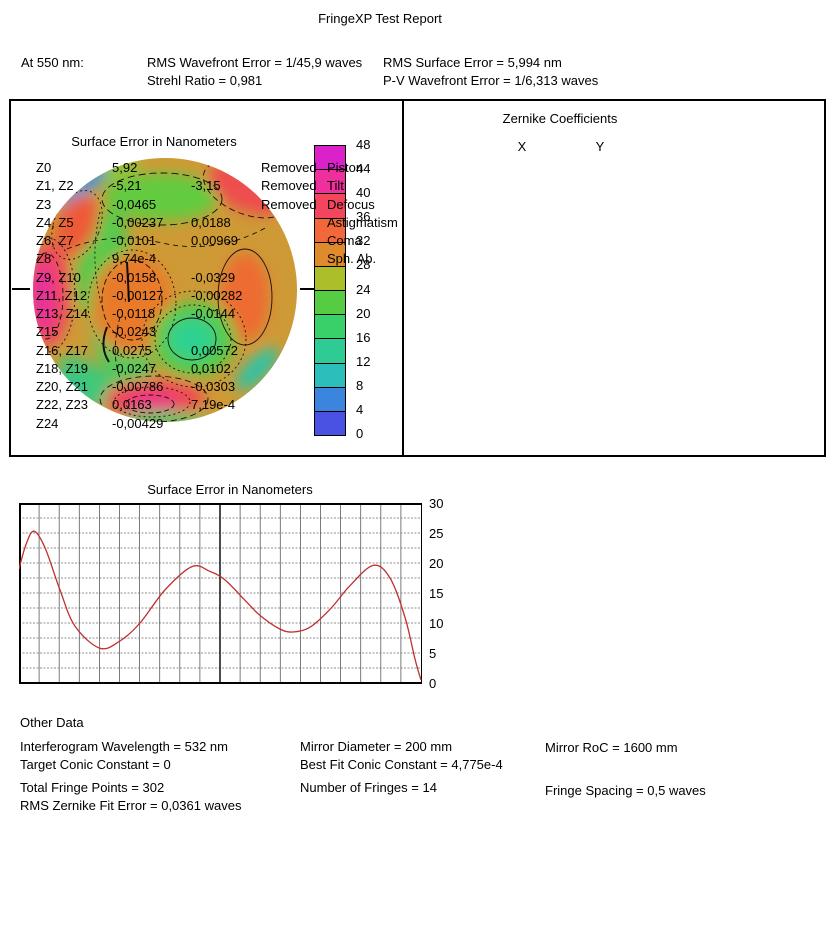  What do you see at coordinates (436, 503) in the screenshot?
I see `profile-chart-y-tick: 30` at bounding box center [436, 503].